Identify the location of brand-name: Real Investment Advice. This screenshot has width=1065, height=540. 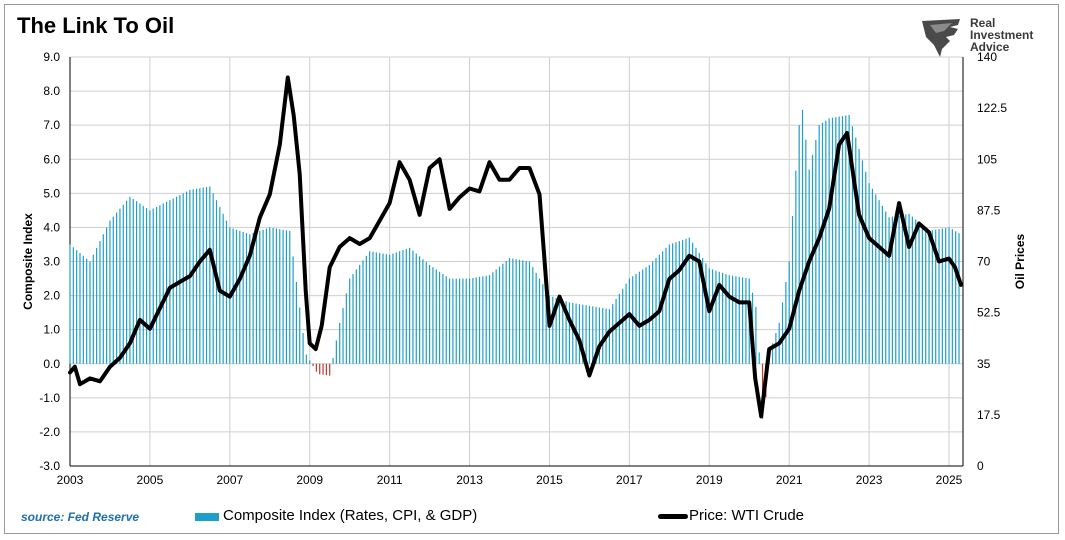
(1001, 35).